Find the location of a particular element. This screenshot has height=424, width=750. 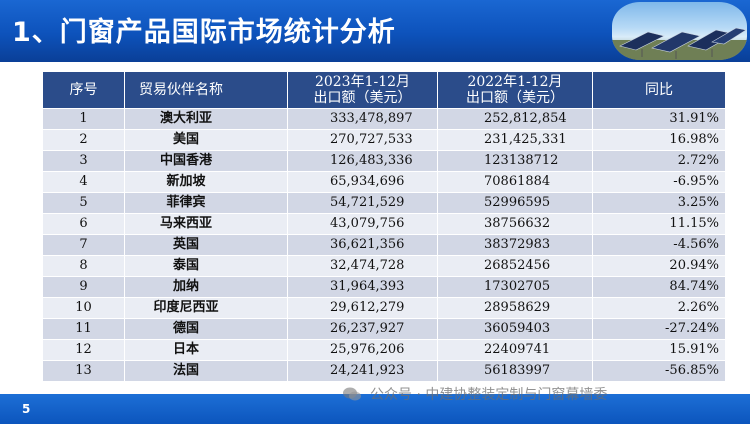

cell-seq: 12 is located at coordinates (83, 350).